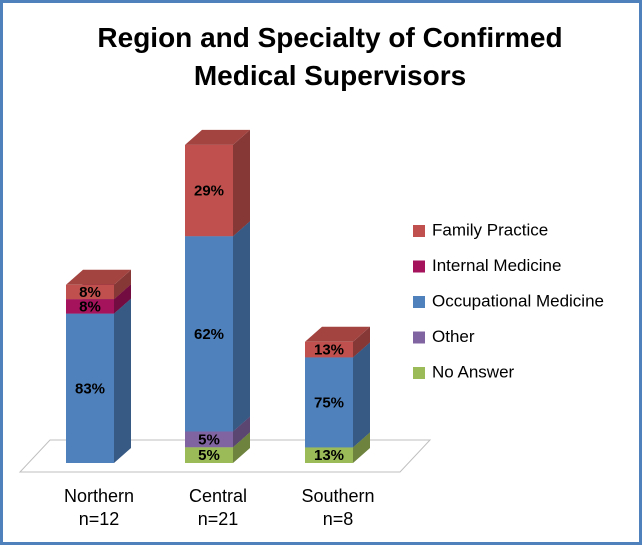 This screenshot has height=545, width=642. I want to click on x-tick-sublabel: n=8, so click(338, 519).